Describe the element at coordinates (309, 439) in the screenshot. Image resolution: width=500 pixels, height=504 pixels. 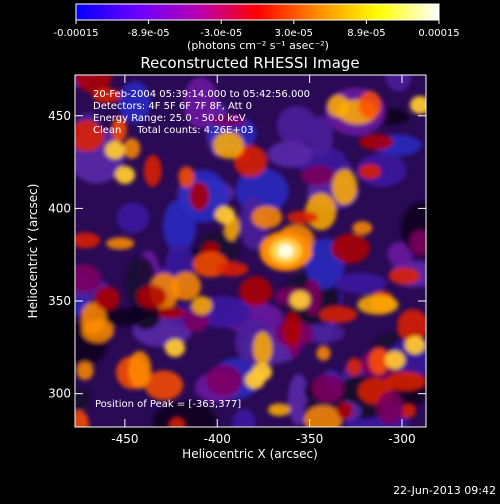
I see `x-tick-label: -350` at that location.